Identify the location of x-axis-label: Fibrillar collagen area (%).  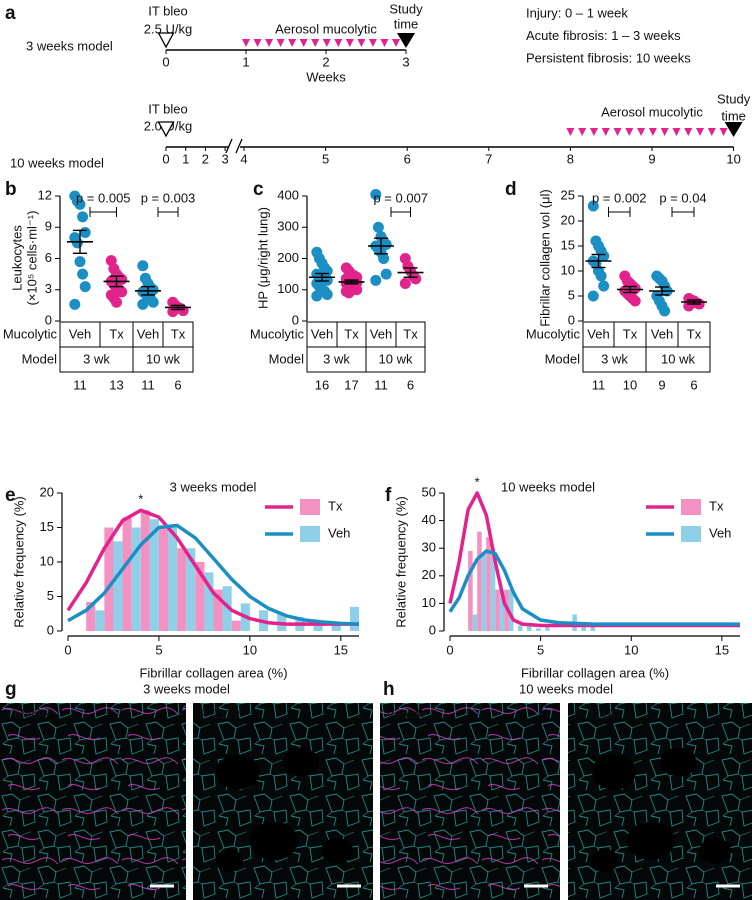
(595, 672).